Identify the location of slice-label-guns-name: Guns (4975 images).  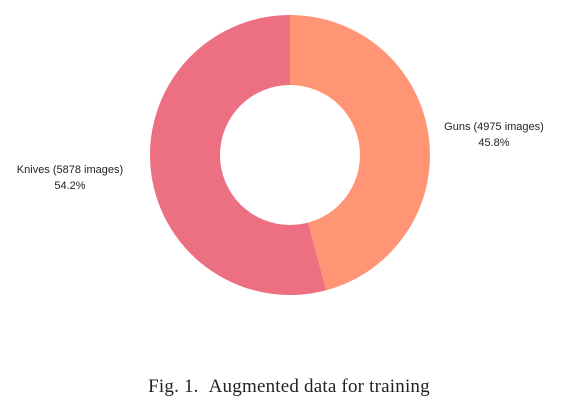
(494, 127).